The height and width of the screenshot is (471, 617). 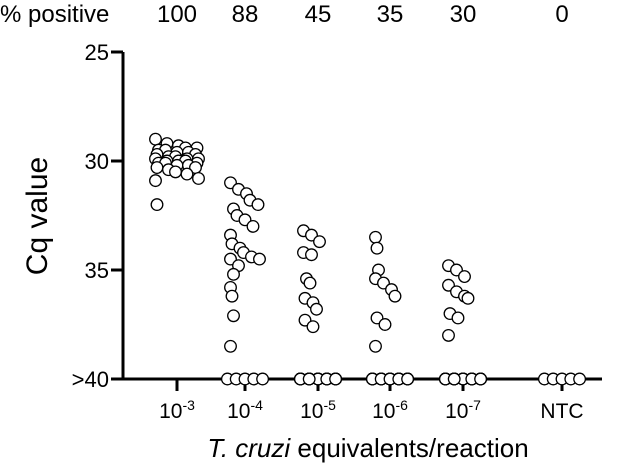 What do you see at coordinates (245, 14) in the screenshot?
I see `percent-positive-value: 88` at bounding box center [245, 14].